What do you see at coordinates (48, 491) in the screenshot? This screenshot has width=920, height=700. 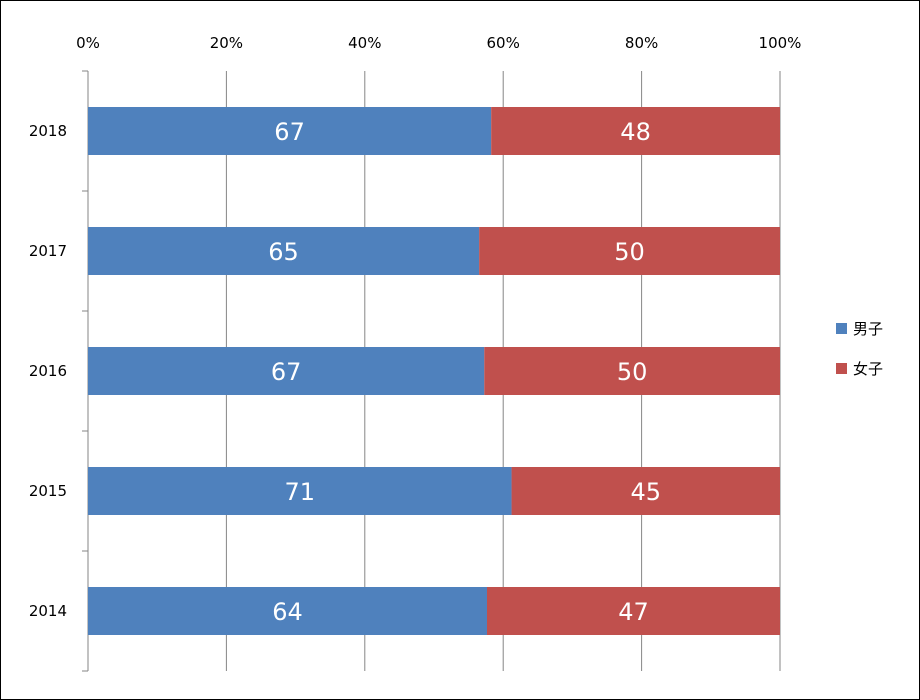 I see `category-label: 2015` at bounding box center [48, 491].